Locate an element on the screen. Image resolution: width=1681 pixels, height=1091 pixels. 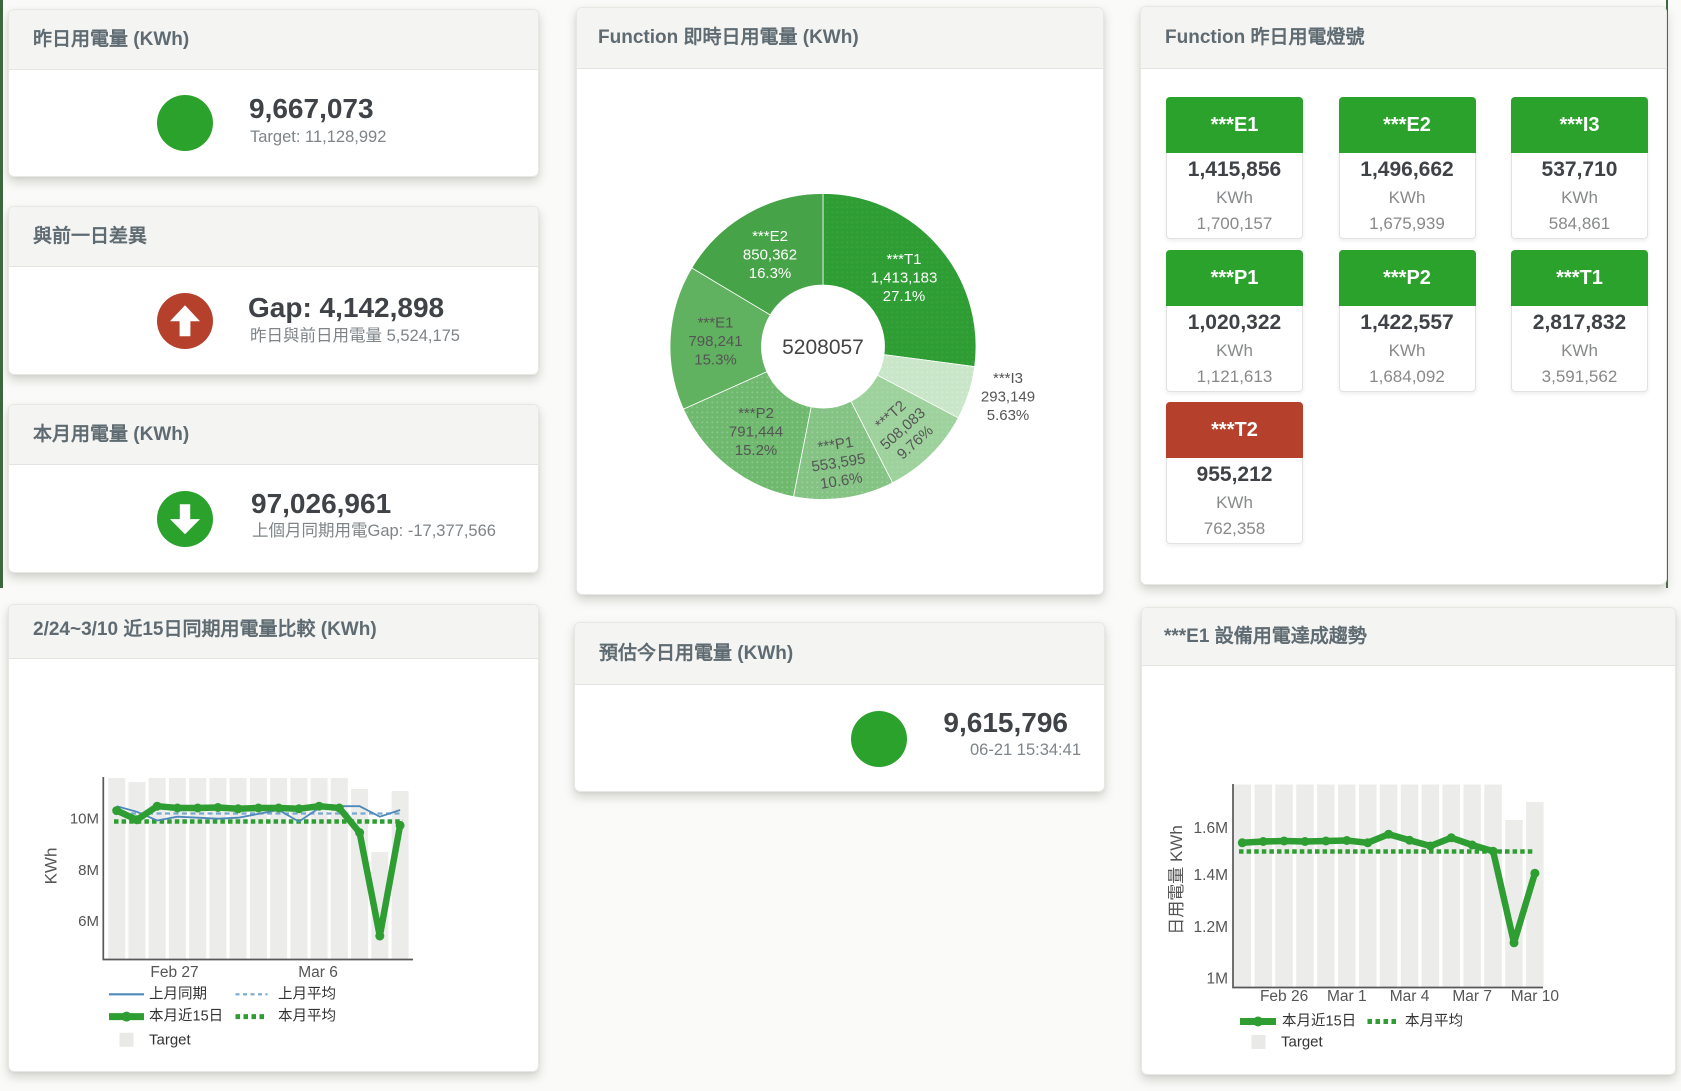
svg-text: Mar 6 is located at coordinates (318, 972).